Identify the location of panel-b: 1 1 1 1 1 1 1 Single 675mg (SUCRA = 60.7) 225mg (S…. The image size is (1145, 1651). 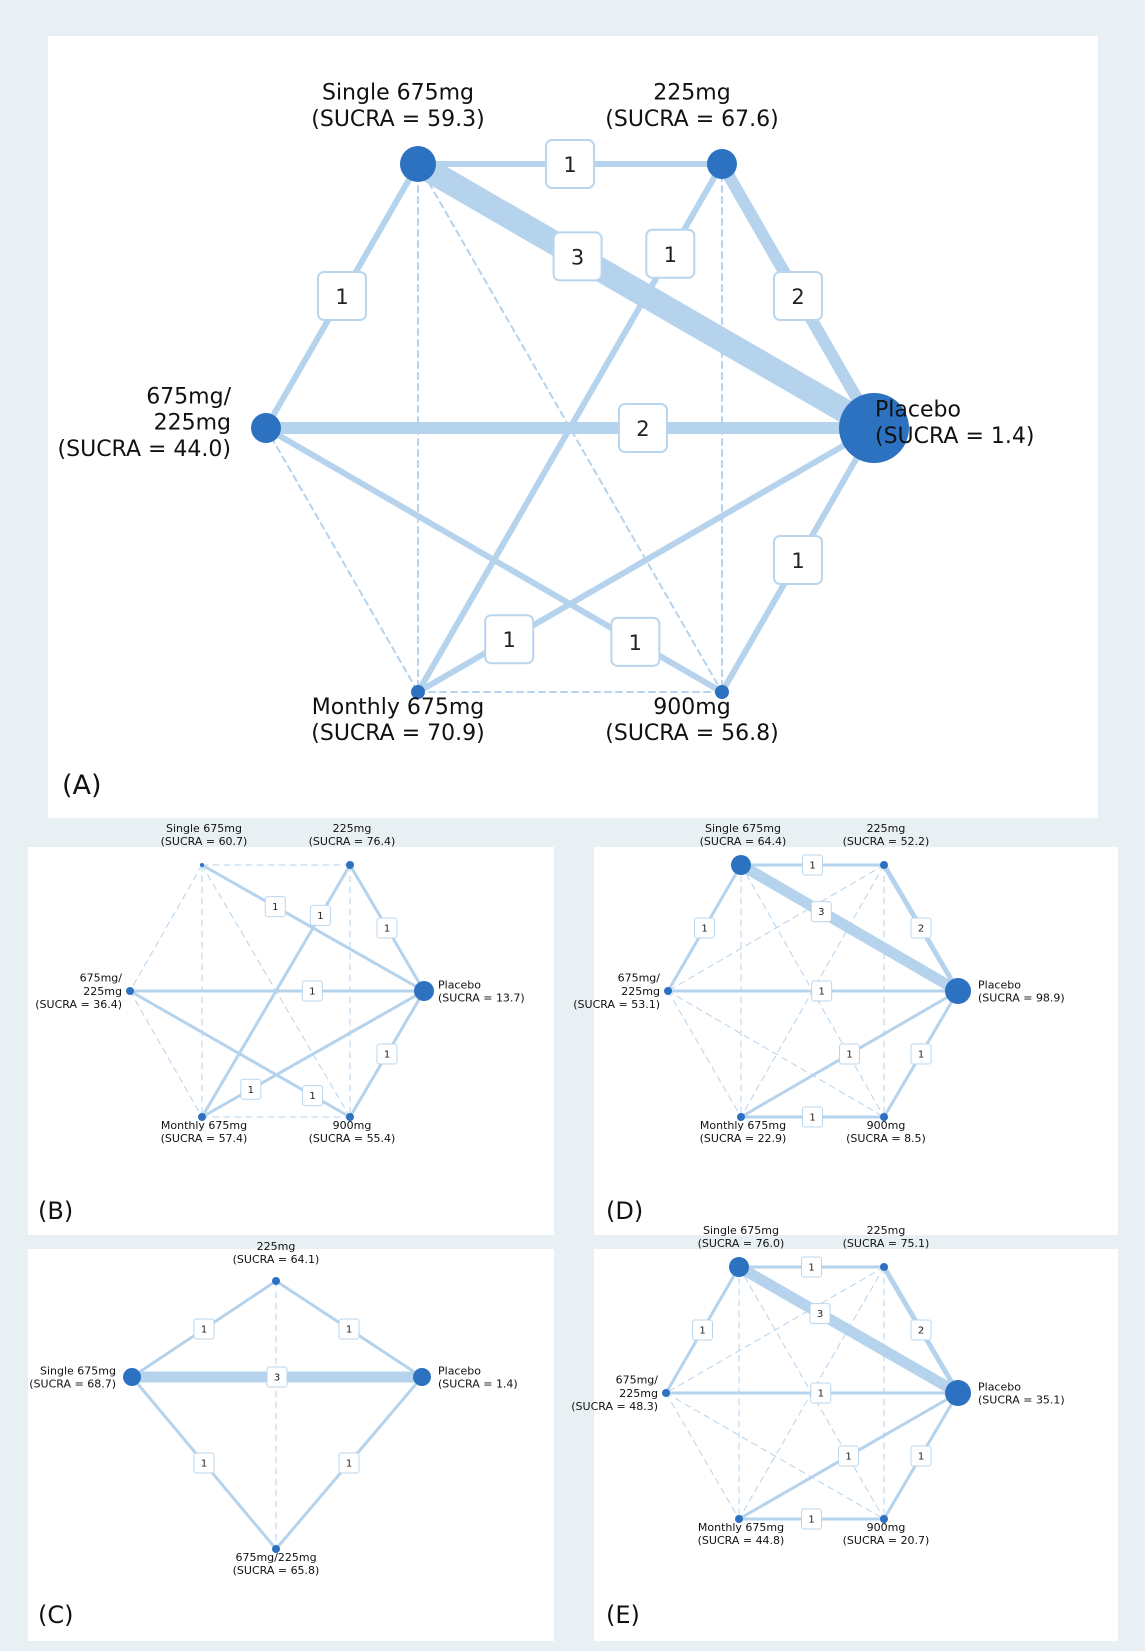
(291, 1028).